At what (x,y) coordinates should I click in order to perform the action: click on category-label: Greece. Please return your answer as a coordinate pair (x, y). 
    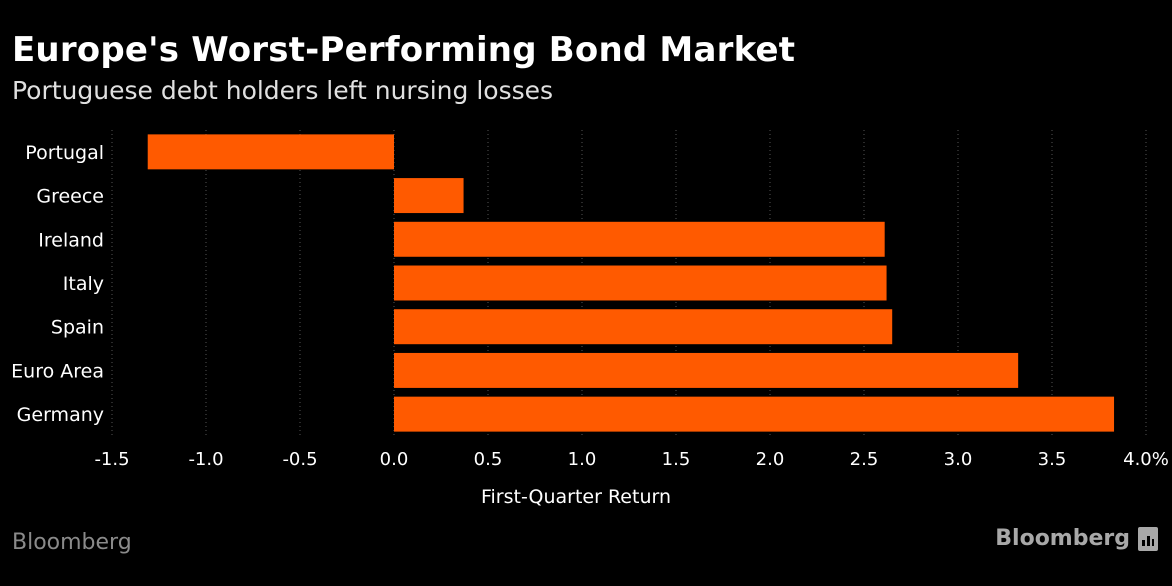
    Looking at the image, I should click on (70, 197).